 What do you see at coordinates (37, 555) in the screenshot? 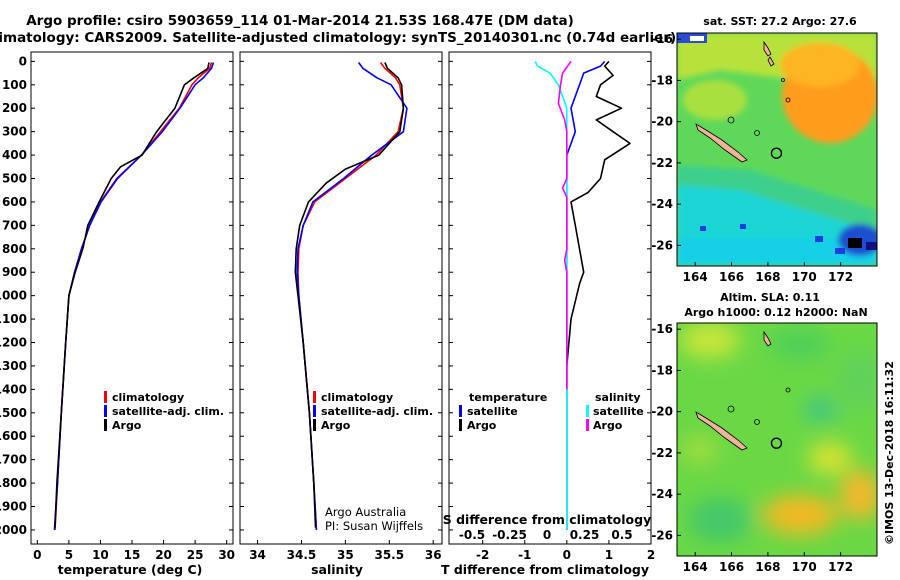
I see `x-tick-label: 0` at bounding box center [37, 555].